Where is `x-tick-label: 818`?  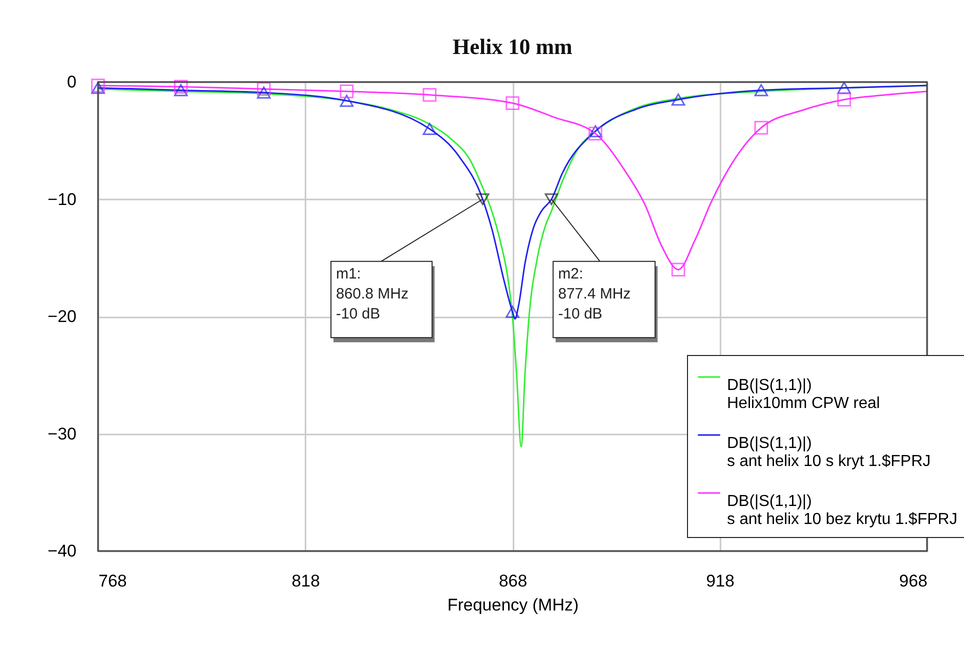 x-tick-label: 818 is located at coordinates (306, 581).